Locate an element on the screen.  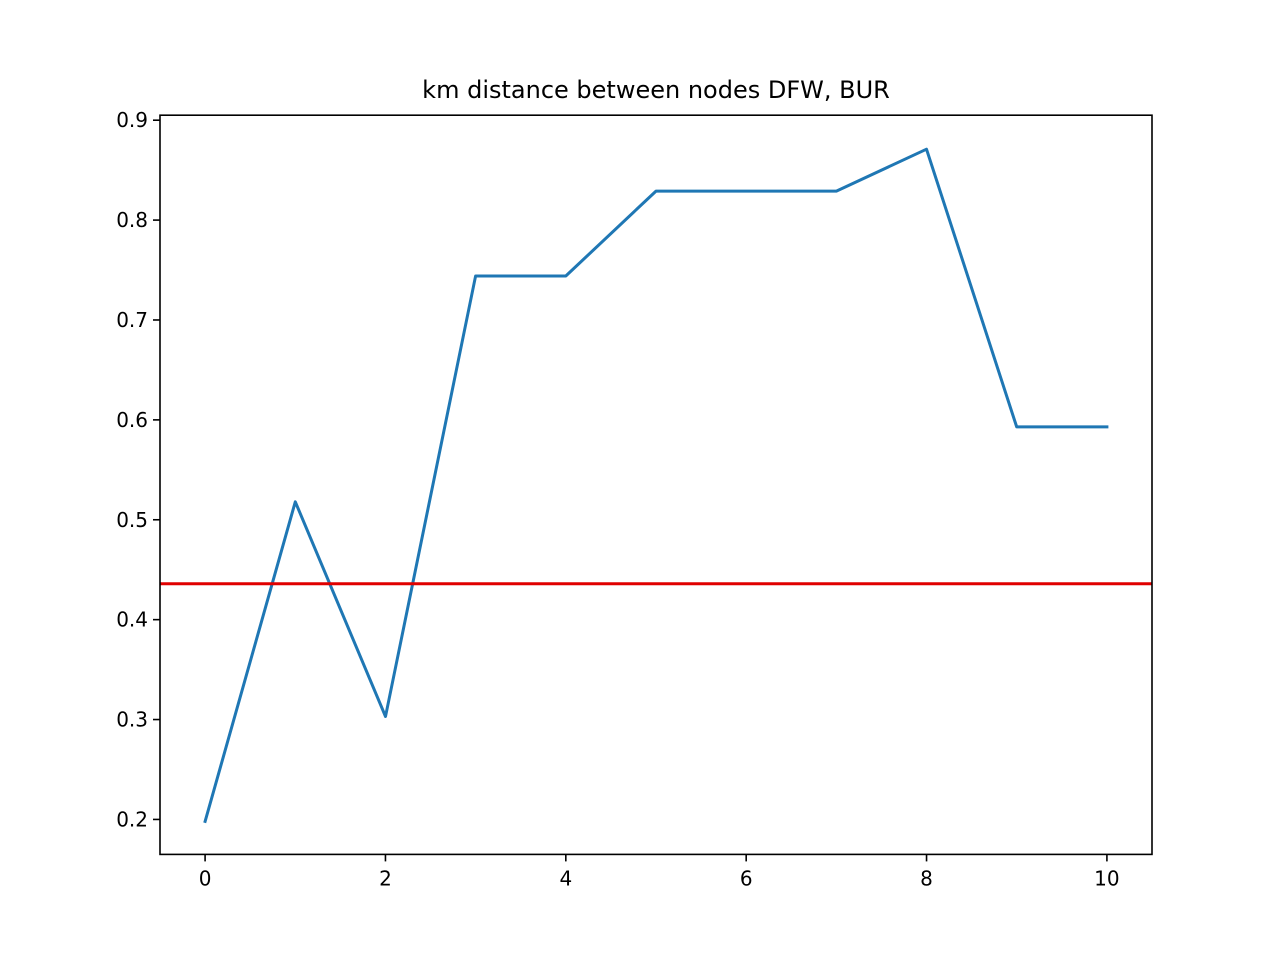
y-tick-label: 0.2 is located at coordinates (132, 819).